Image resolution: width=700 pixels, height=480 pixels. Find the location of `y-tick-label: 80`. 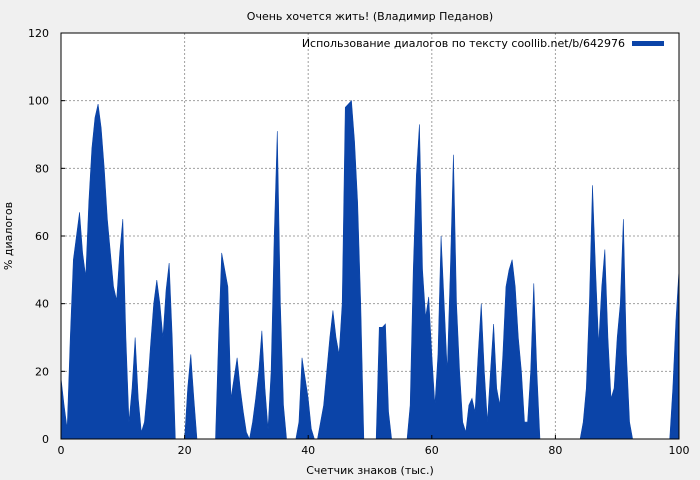

y-tick-label: 80 is located at coordinates (42, 168).